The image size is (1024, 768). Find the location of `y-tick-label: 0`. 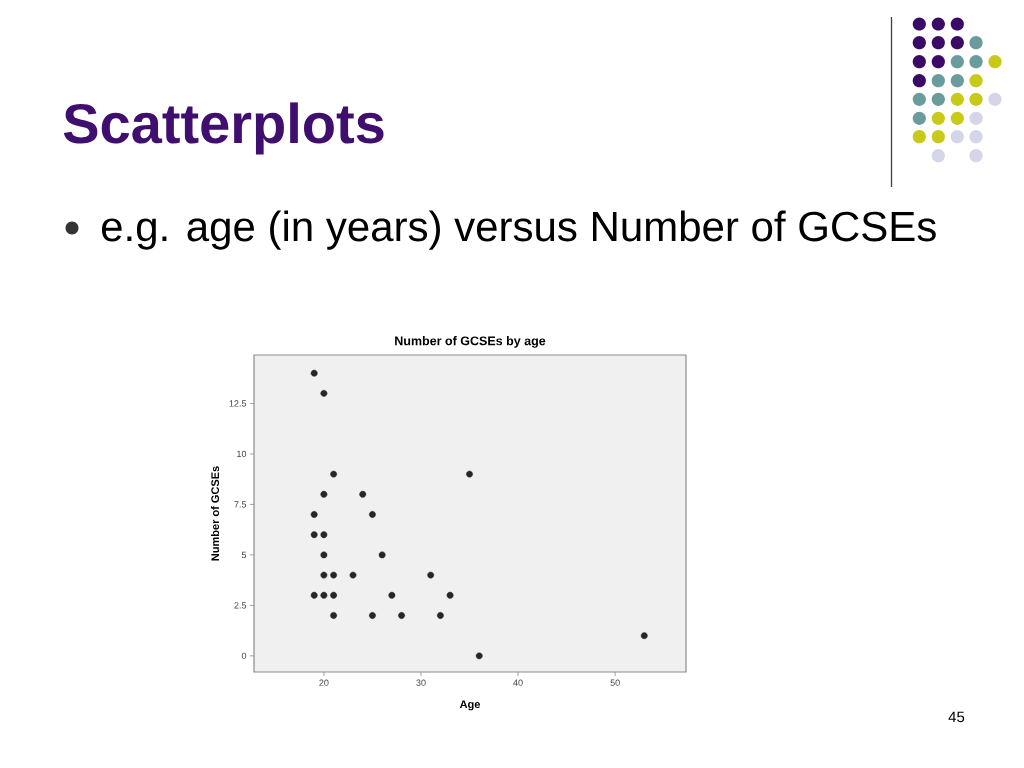

y-tick-label: 0 is located at coordinates (244, 656).